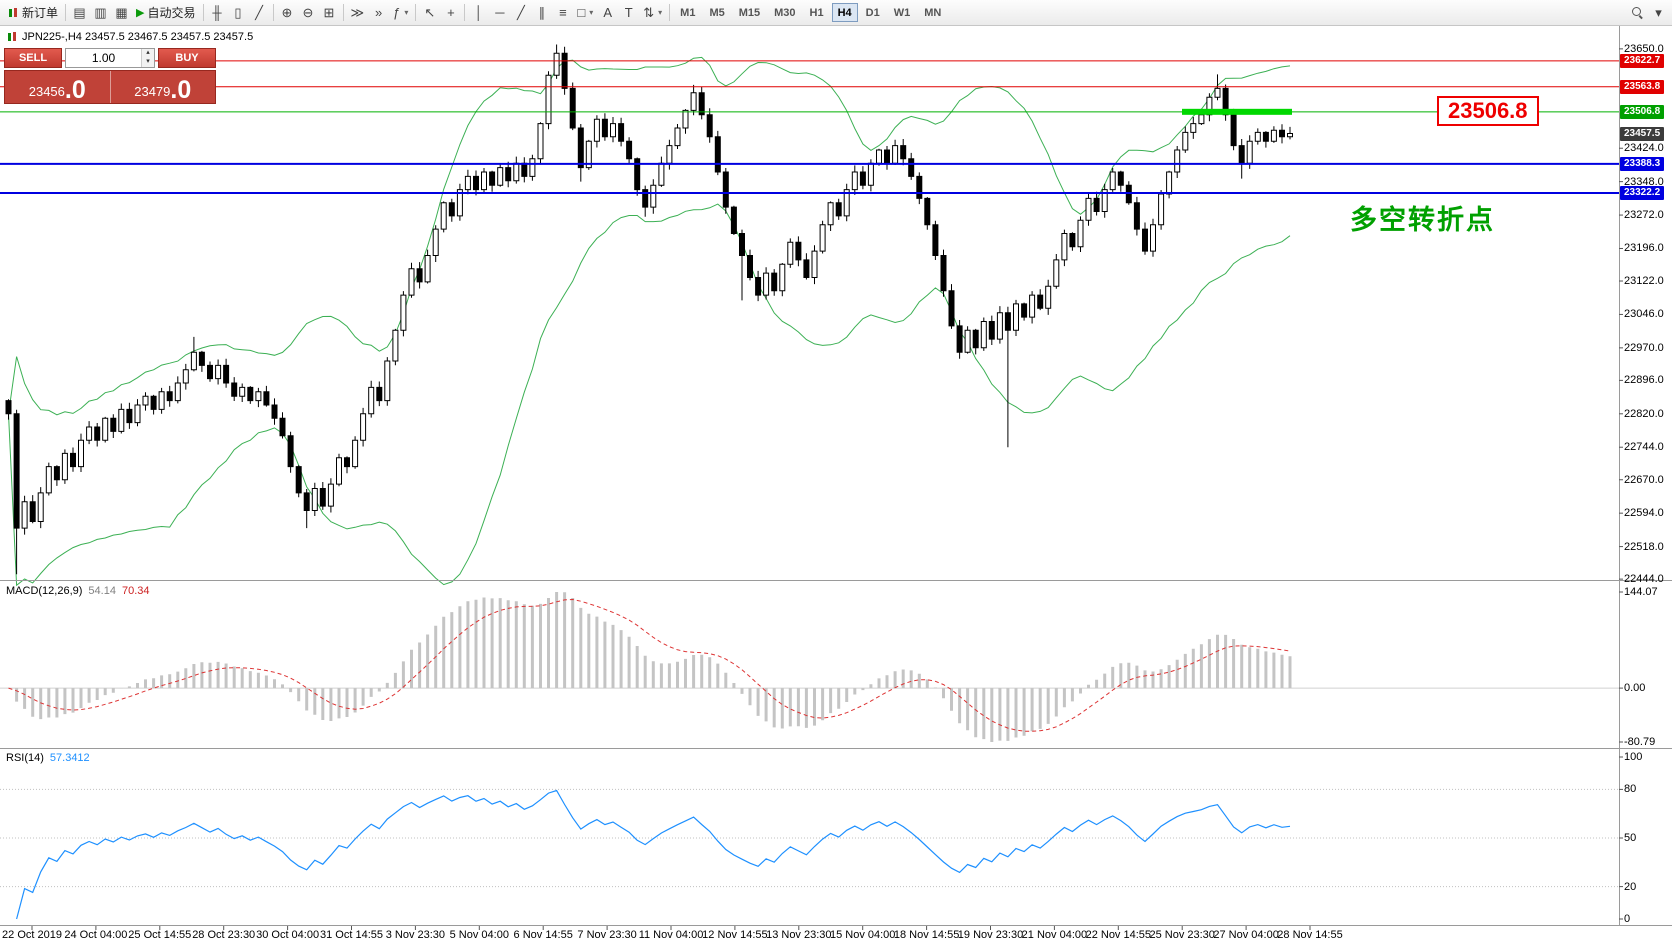 The image size is (1672, 951). Describe the element at coordinates (46, 91) in the screenshot. I see `sell-price-main: 23456` at that location.